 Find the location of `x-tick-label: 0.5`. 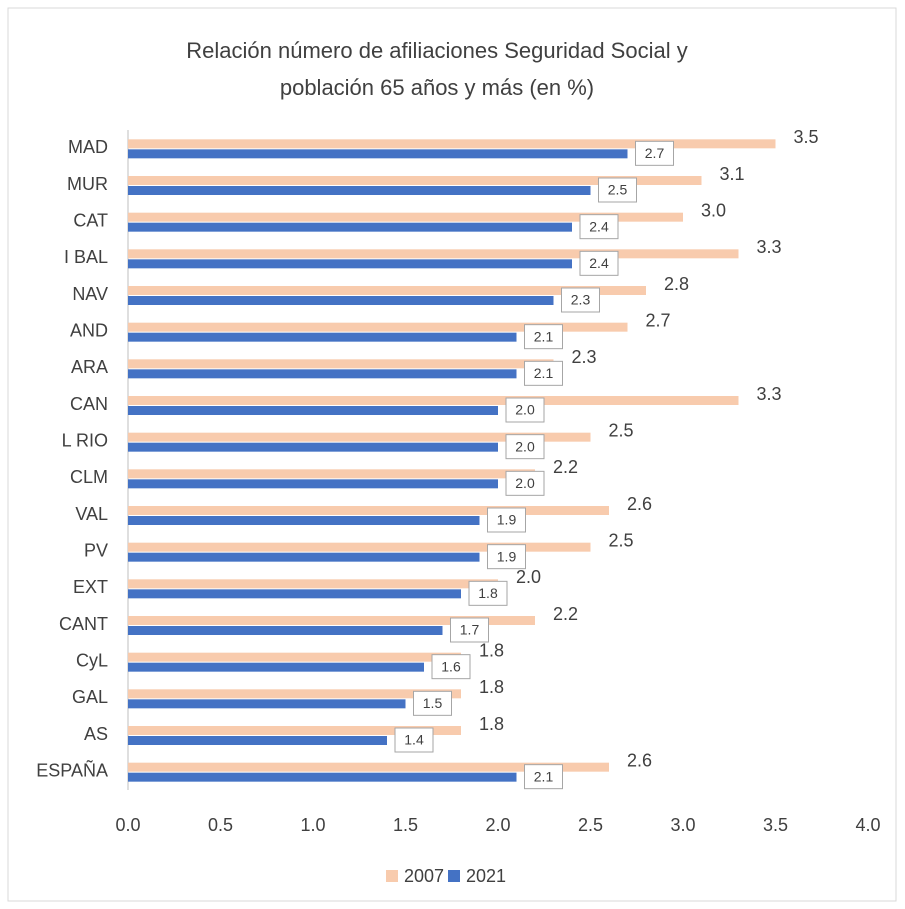

x-tick-label: 0.5 is located at coordinates (220, 825).